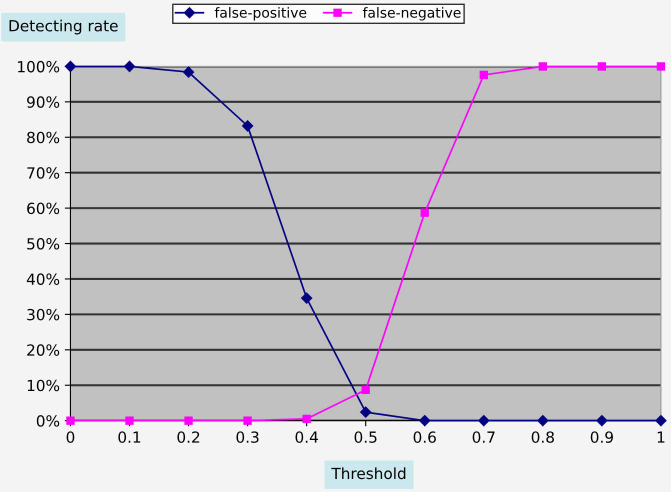 Image resolution: width=671 pixels, height=492 pixels. Describe the element at coordinates (247, 437) in the screenshot. I see `x-tick-label: 0.3` at that location.